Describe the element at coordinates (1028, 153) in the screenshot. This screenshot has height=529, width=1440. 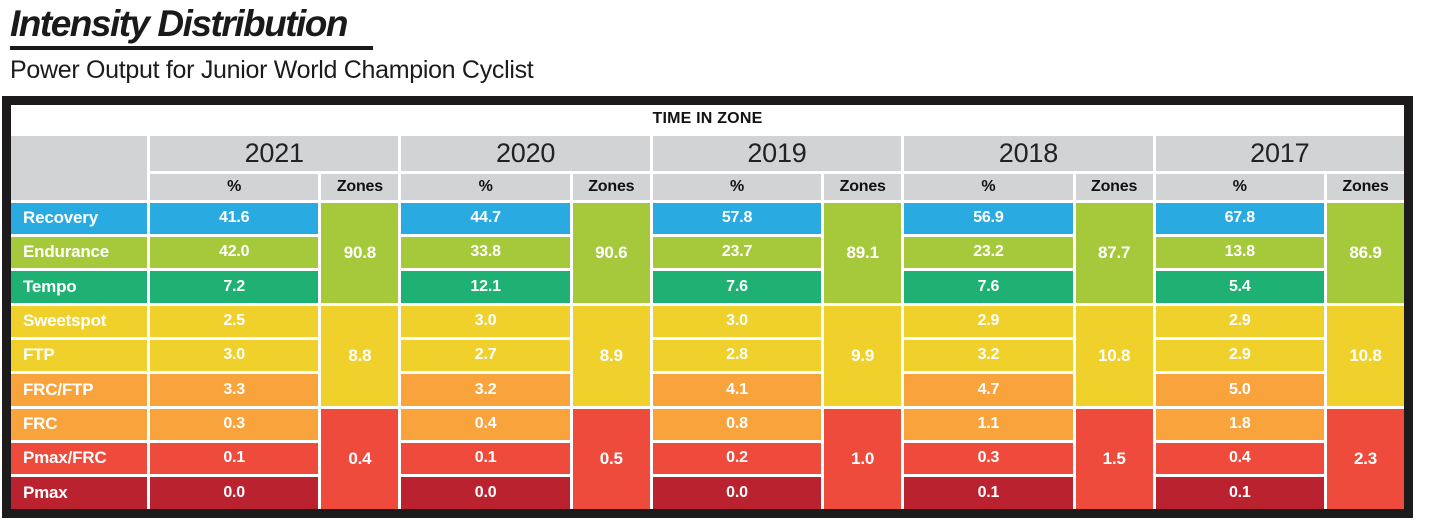
I see `year-header-2018: 2018` at that location.